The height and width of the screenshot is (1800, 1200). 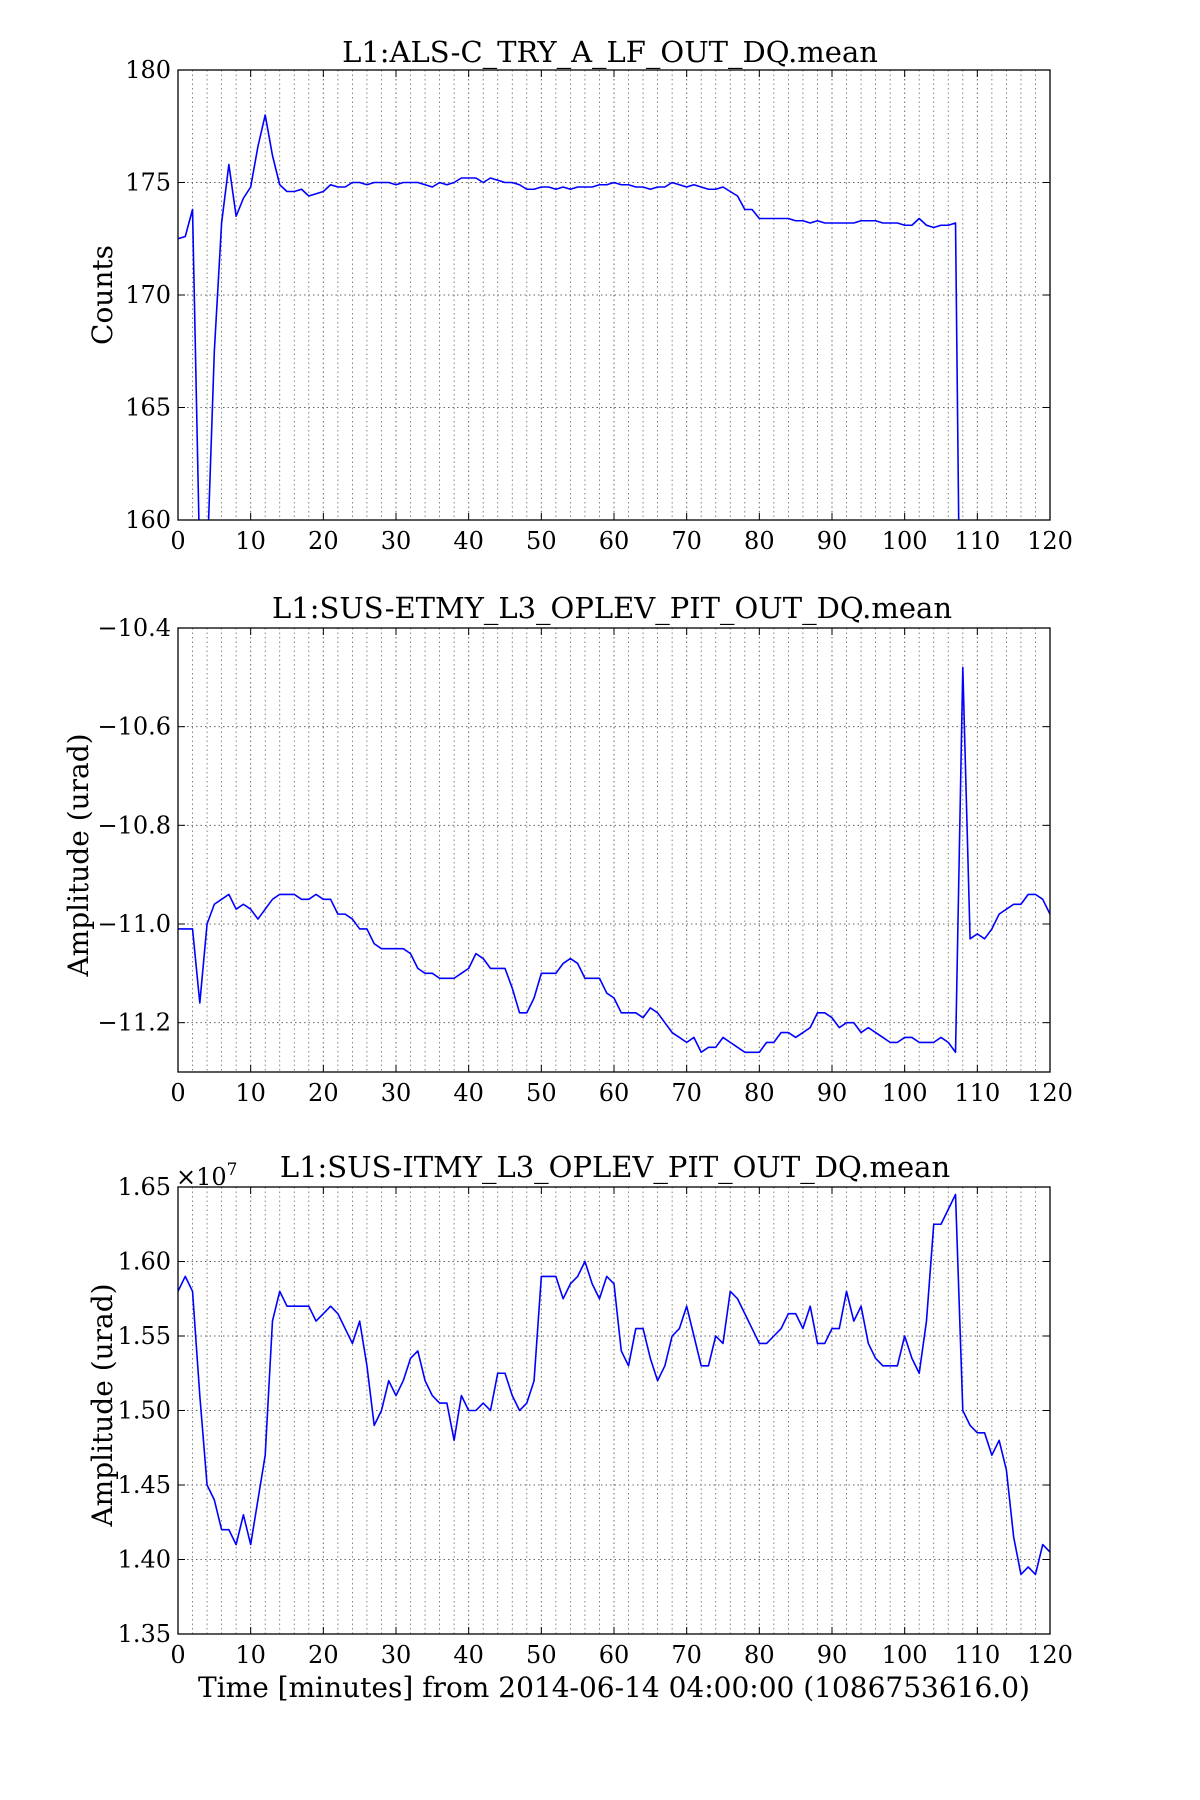 I want to click on y-tick-label: 175, so click(x=148, y=183).